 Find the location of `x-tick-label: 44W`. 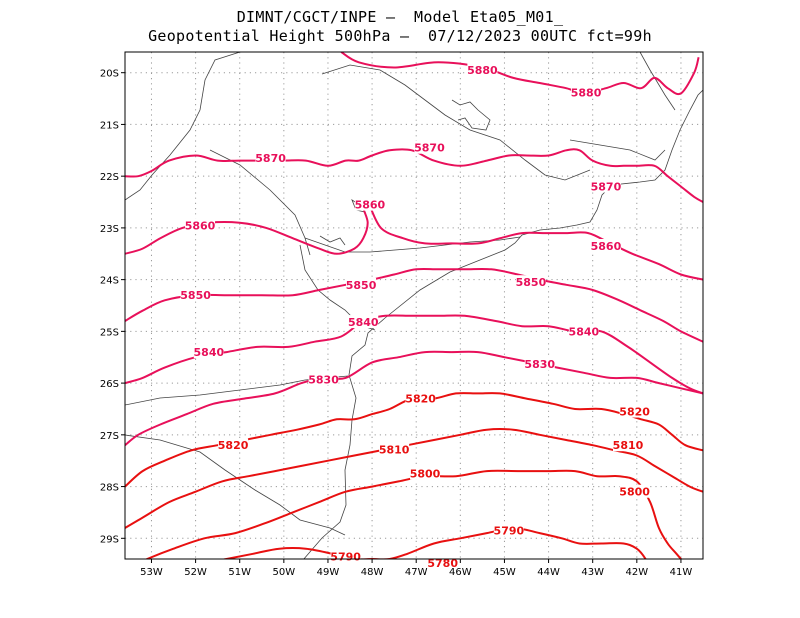

x-tick-label: 44W is located at coordinates (548, 572).